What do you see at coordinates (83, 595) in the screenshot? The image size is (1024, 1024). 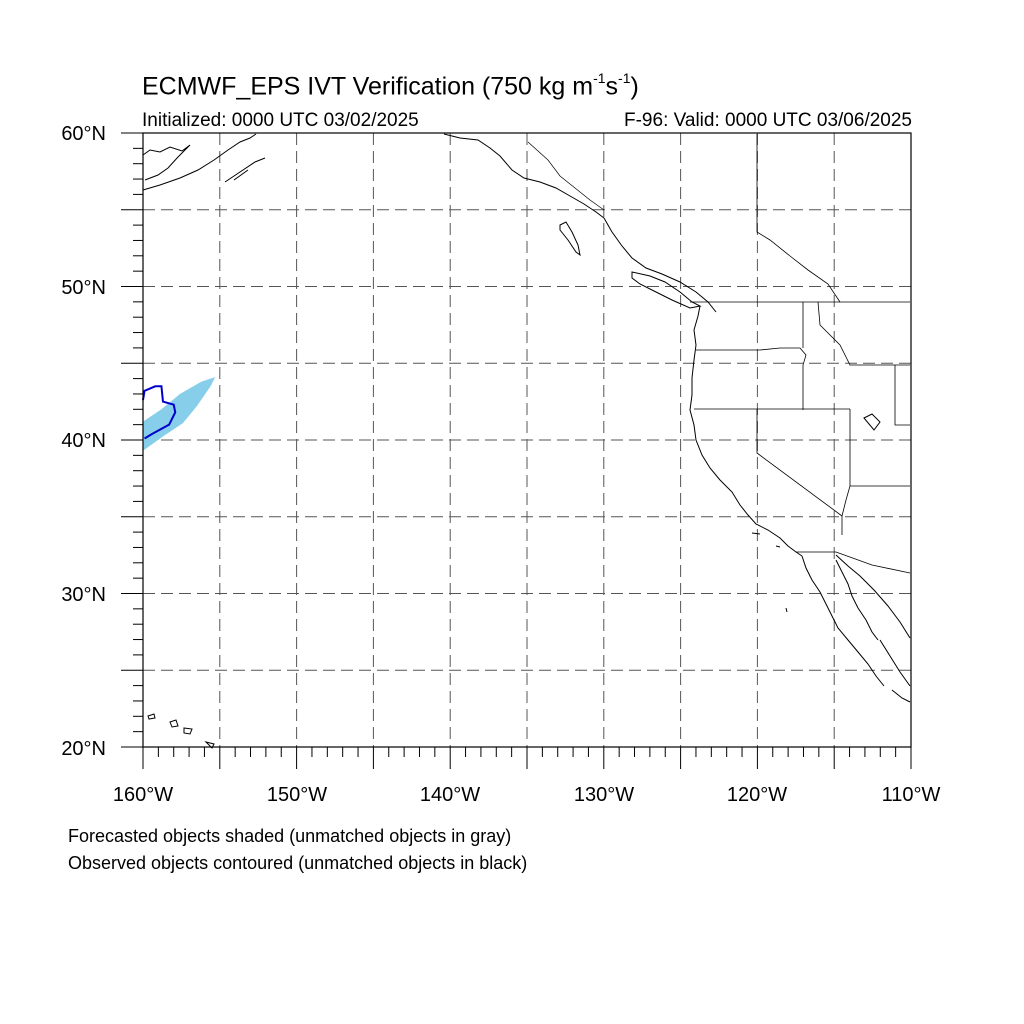 I see `lat-tick-30: 30°N` at bounding box center [83, 595].